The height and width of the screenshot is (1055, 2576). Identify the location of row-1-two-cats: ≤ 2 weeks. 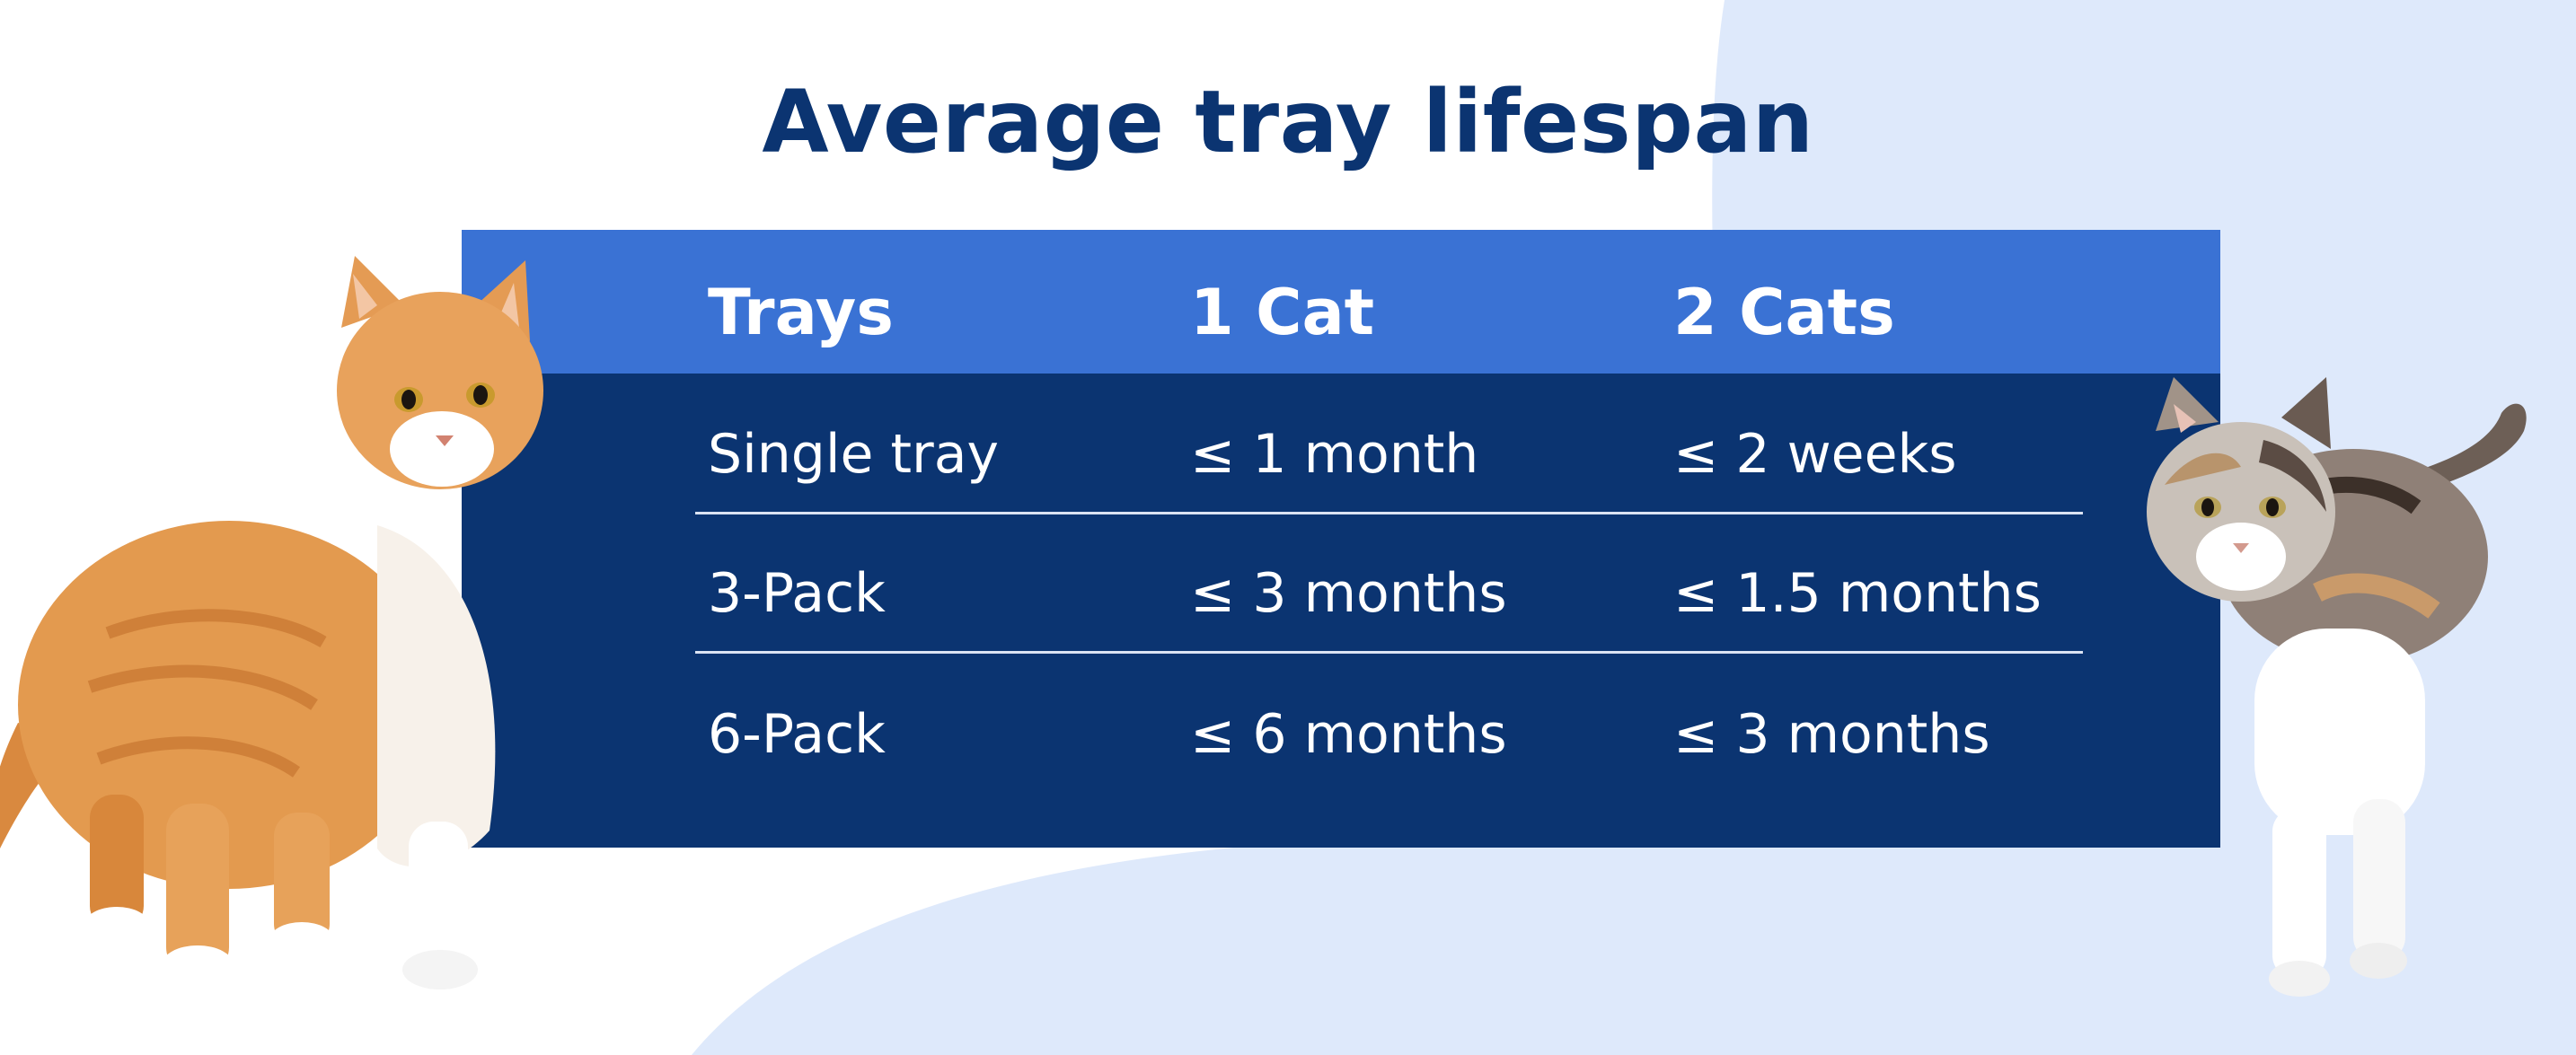
(1815, 454).